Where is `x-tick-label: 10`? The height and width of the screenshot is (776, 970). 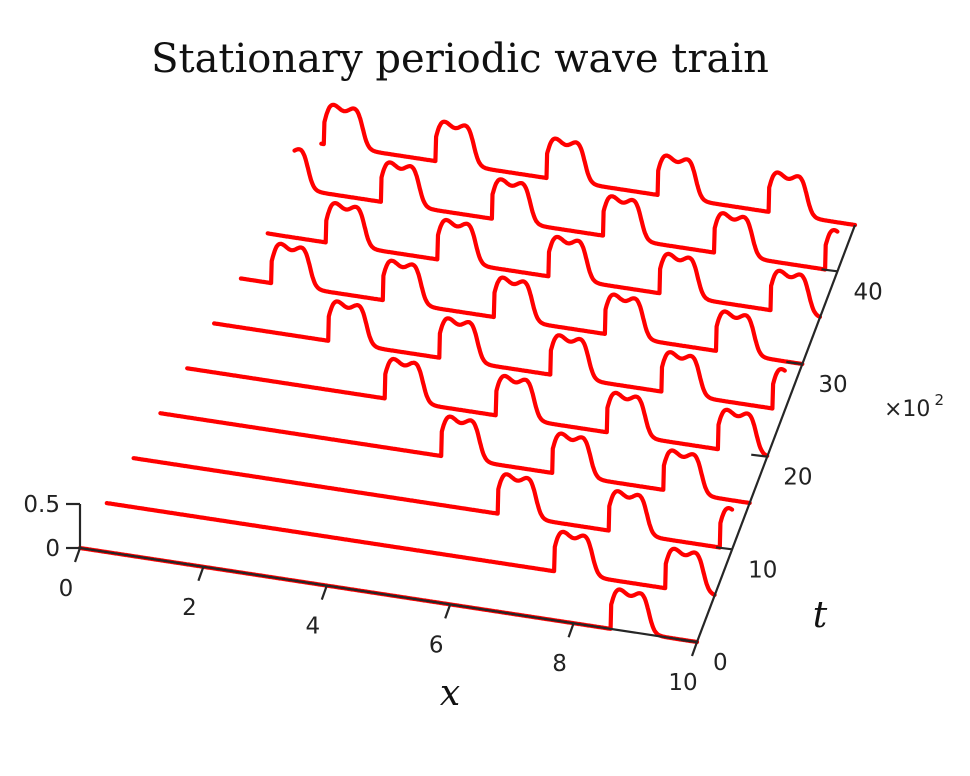
x-tick-label: 10 is located at coordinates (682, 683).